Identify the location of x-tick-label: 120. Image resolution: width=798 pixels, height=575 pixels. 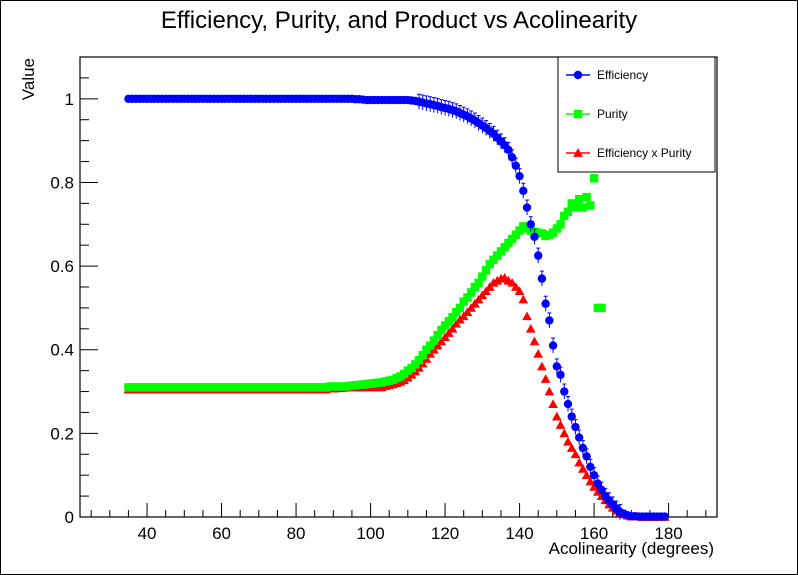
(445, 533).